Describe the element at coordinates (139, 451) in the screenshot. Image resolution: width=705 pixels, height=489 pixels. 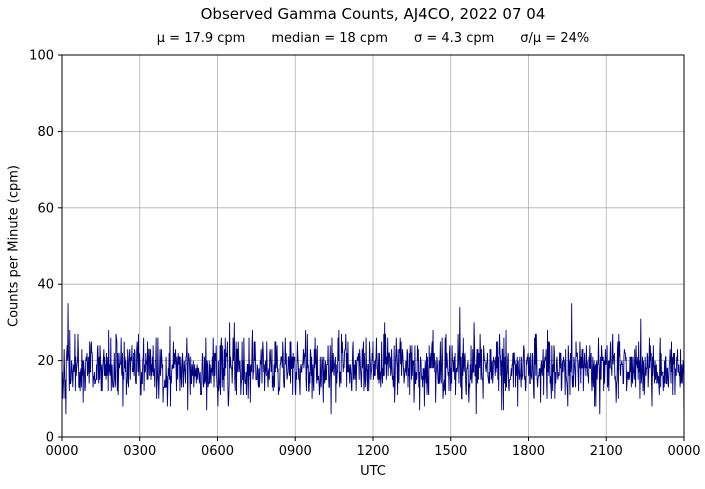
I see `x-tick-label: 0300` at that location.